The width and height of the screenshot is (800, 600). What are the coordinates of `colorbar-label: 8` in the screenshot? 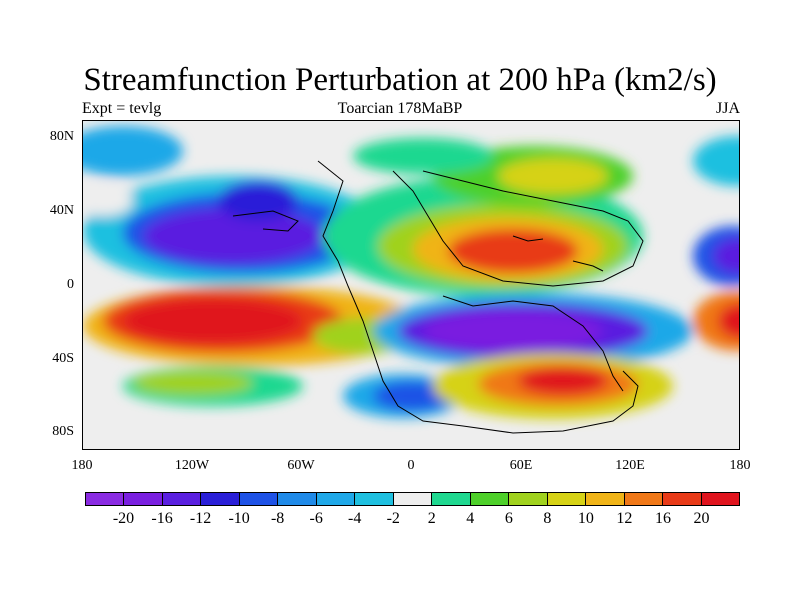 It's located at (547, 518).